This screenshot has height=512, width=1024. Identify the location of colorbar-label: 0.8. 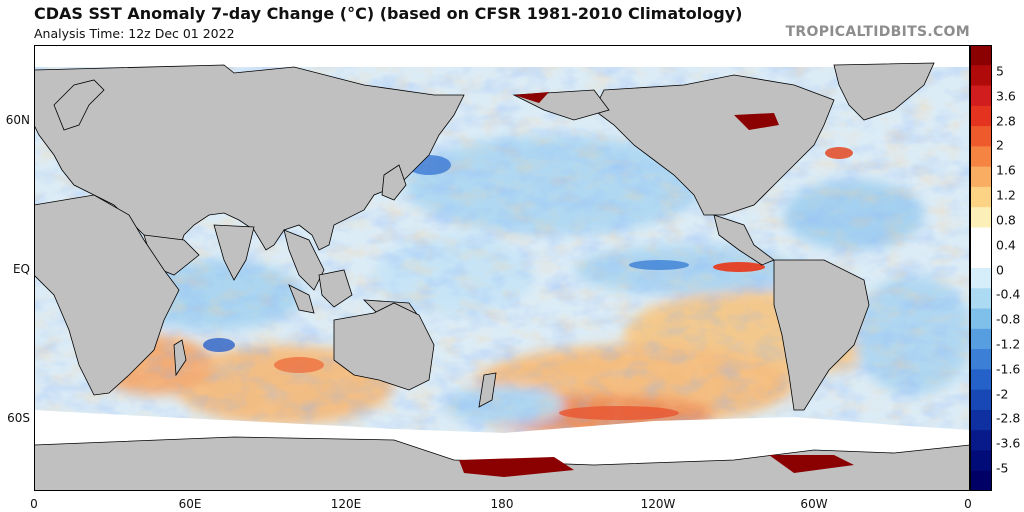
(1006, 220).